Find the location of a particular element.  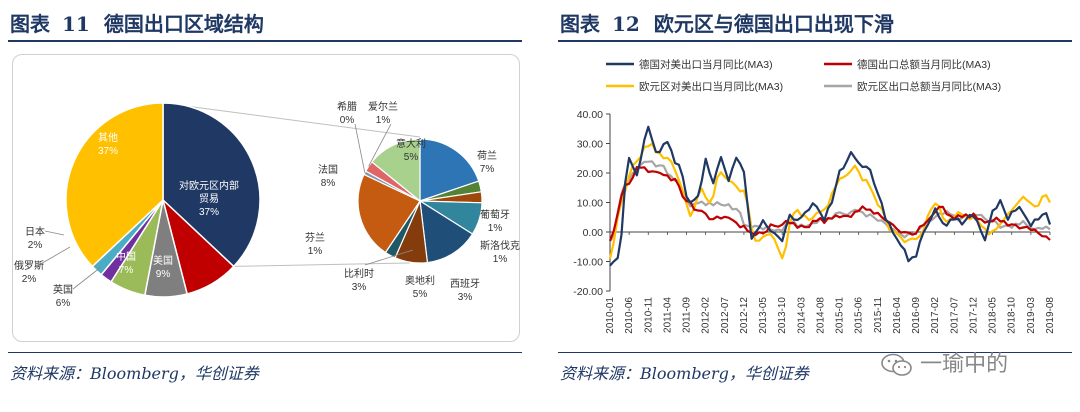

legend-label: 德国出口总额当月同比(MA3) is located at coordinates (924, 64).